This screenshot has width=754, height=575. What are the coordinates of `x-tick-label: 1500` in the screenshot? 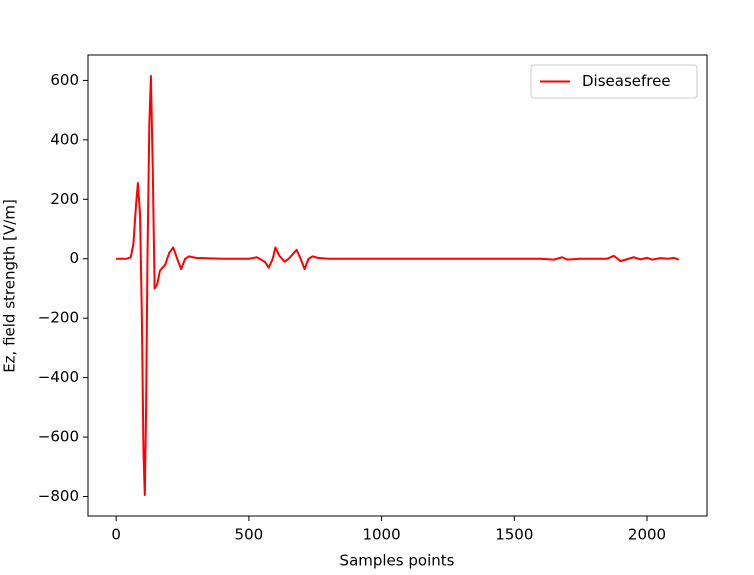 It's located at (514, 535).